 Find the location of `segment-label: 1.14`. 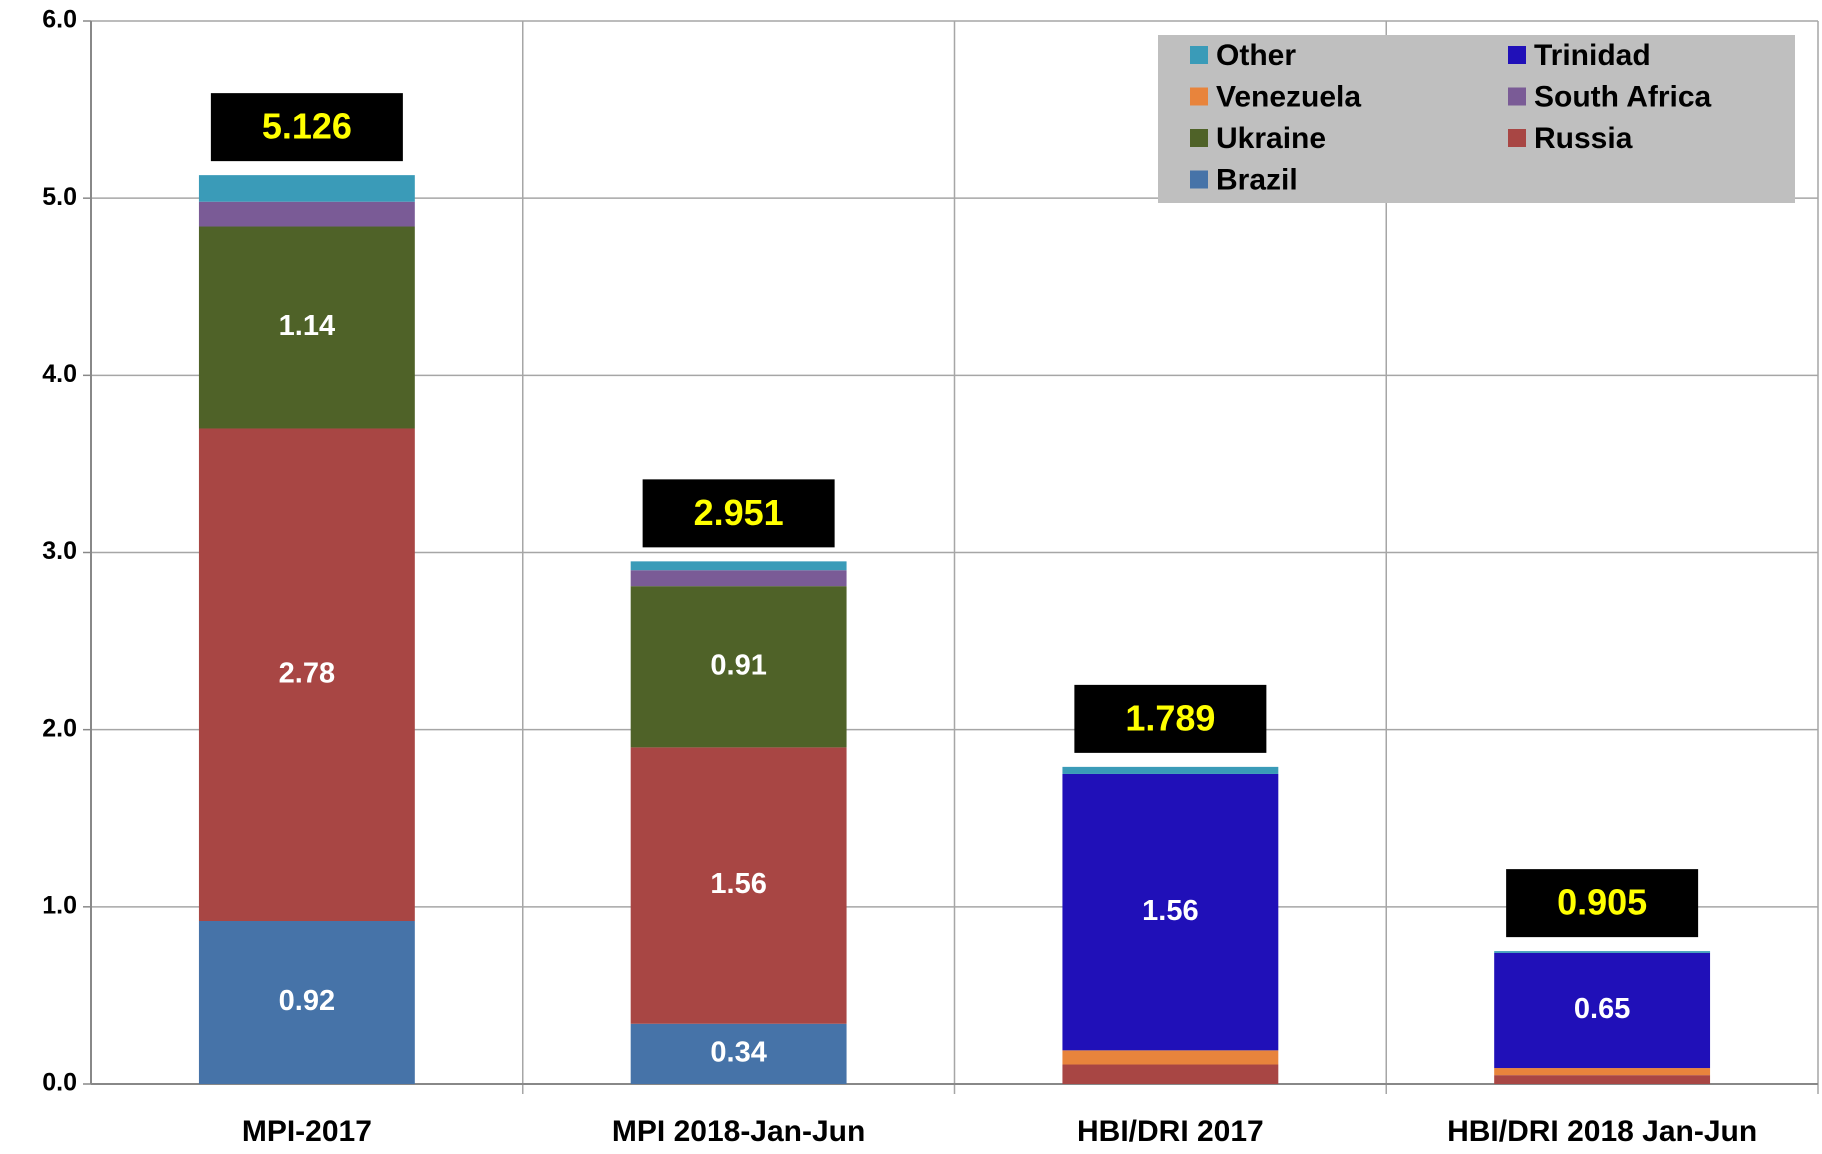

segment-label: 1.14 is located at coordinates (307, 326).